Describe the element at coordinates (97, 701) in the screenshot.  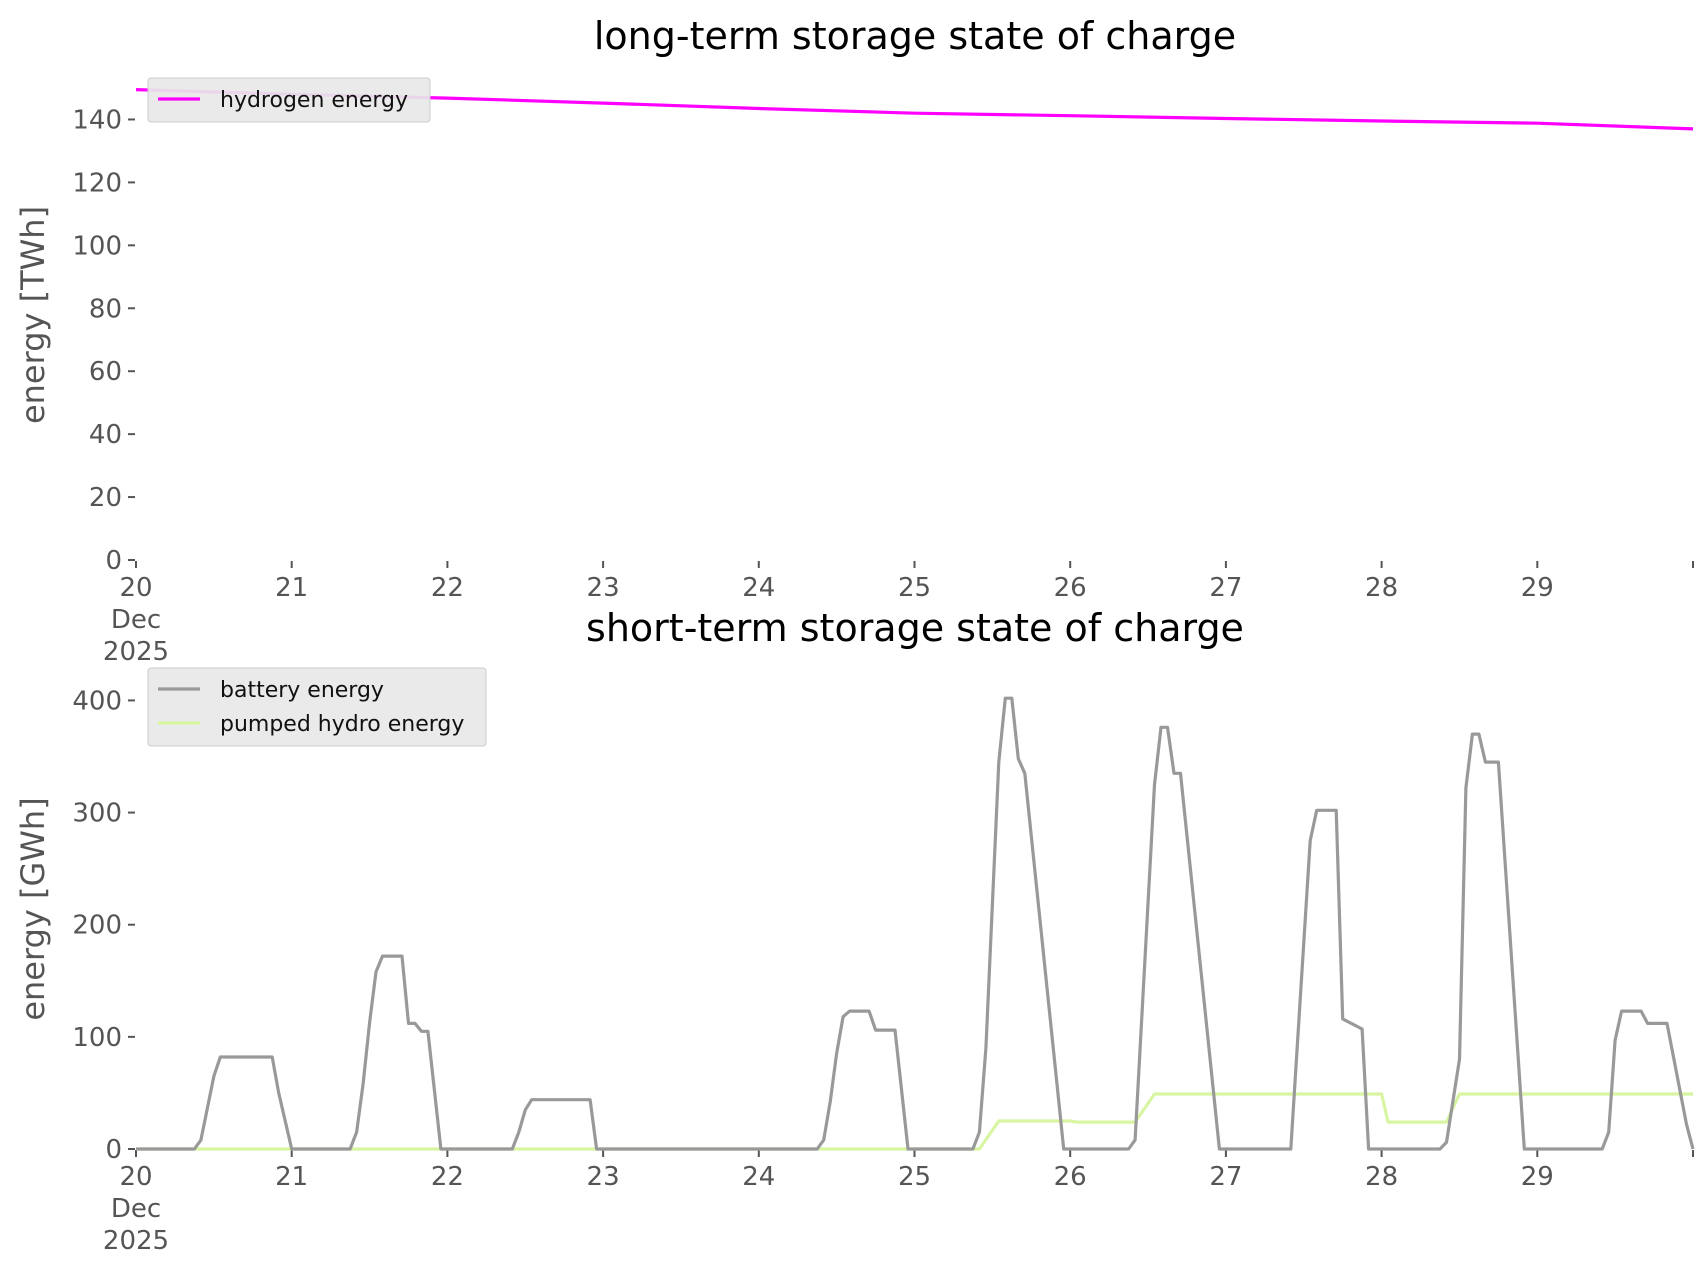
I see `y-tick-label: 400` at that location.